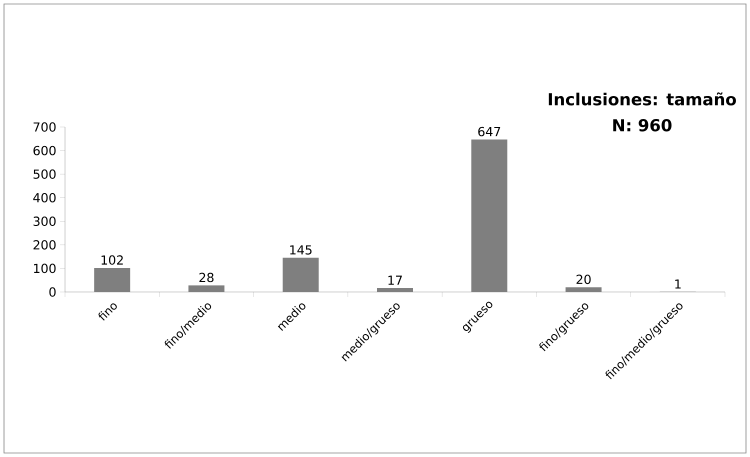 The image size is (750, 457). Describe the element at coordinates (44, 151) in the screenshot. I see `y-tick-label: 600` at that location.